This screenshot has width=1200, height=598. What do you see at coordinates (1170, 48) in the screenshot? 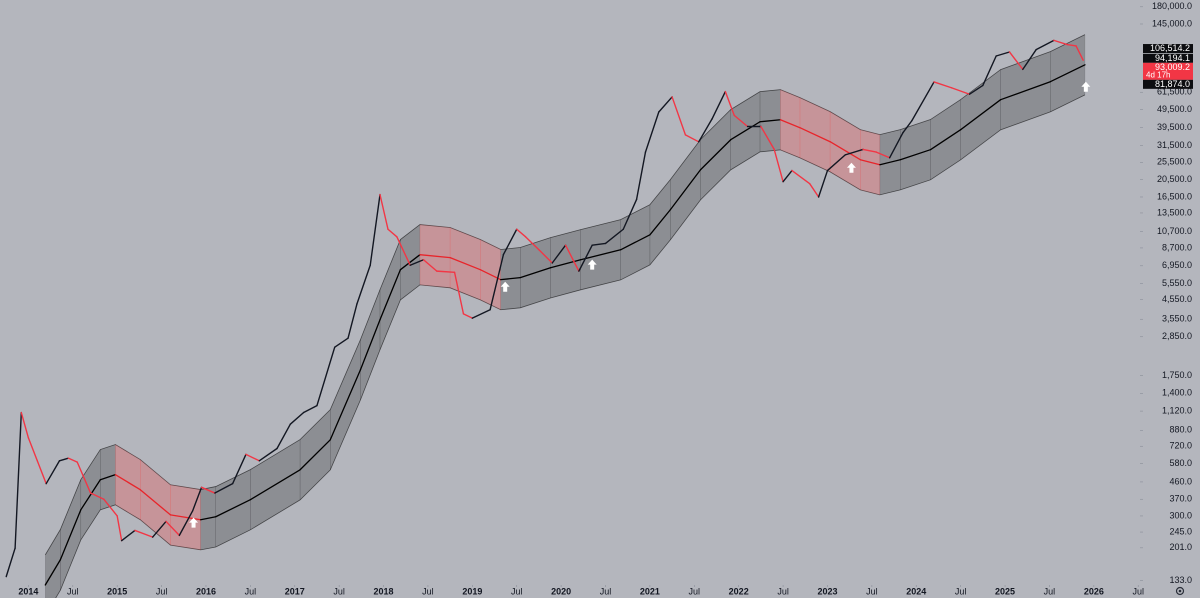
I see `price-badge-label: 106,514.2` at bounding box center [1170, 48].